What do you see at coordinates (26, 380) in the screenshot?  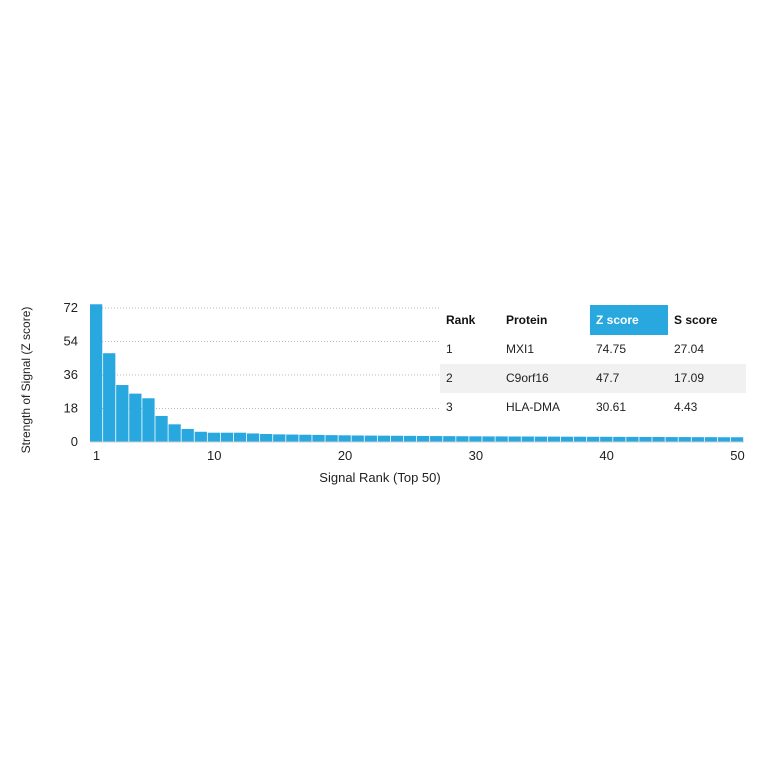 I see `y-axis-label: Strength of Signal (Z score)` at bounding box center [26, 380].